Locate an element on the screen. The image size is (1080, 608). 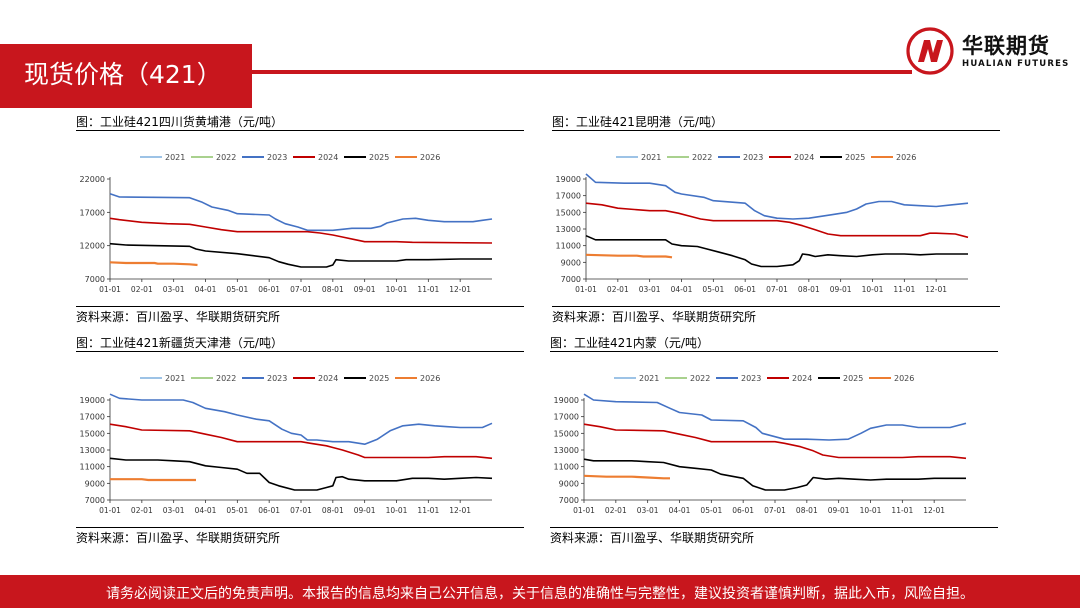
x-tick-label: 05-01 is located at coordinates (237, 510).